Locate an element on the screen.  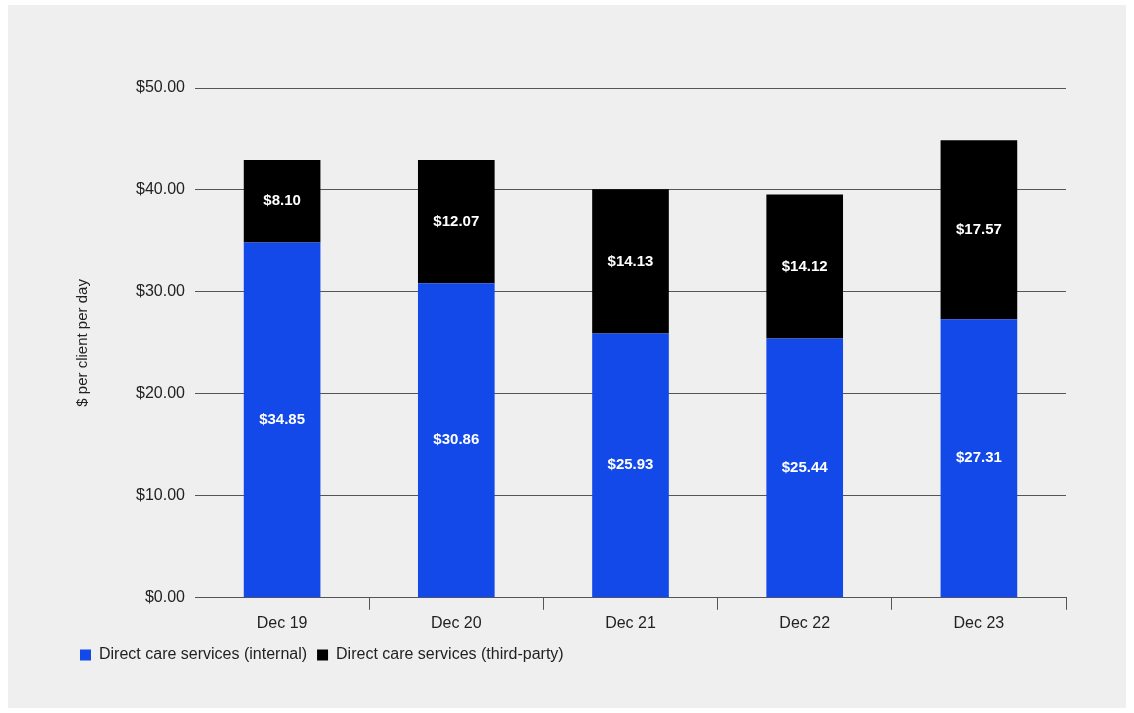
x-tick-label: Dec 22 is located at coordinates (805, 622).